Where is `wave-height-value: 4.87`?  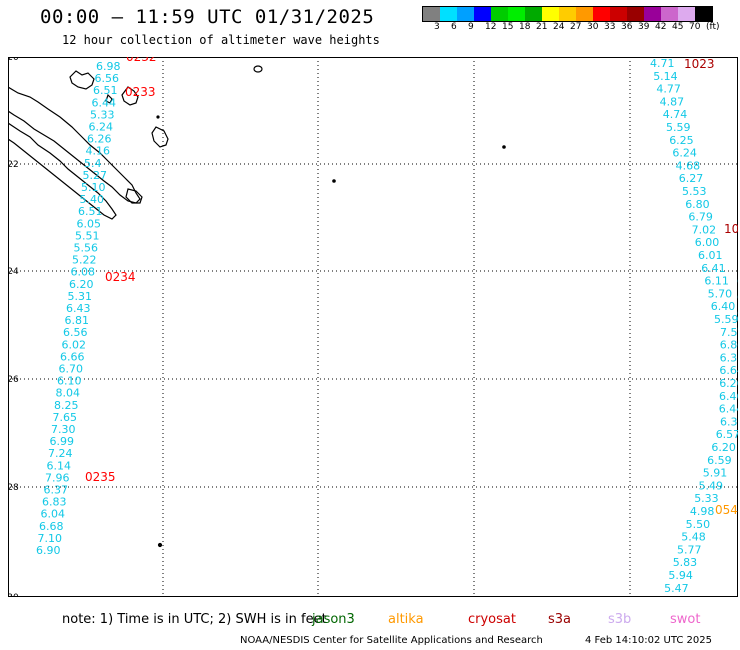
wave-height-value: 4.87 is located at coordinates (672, 101).